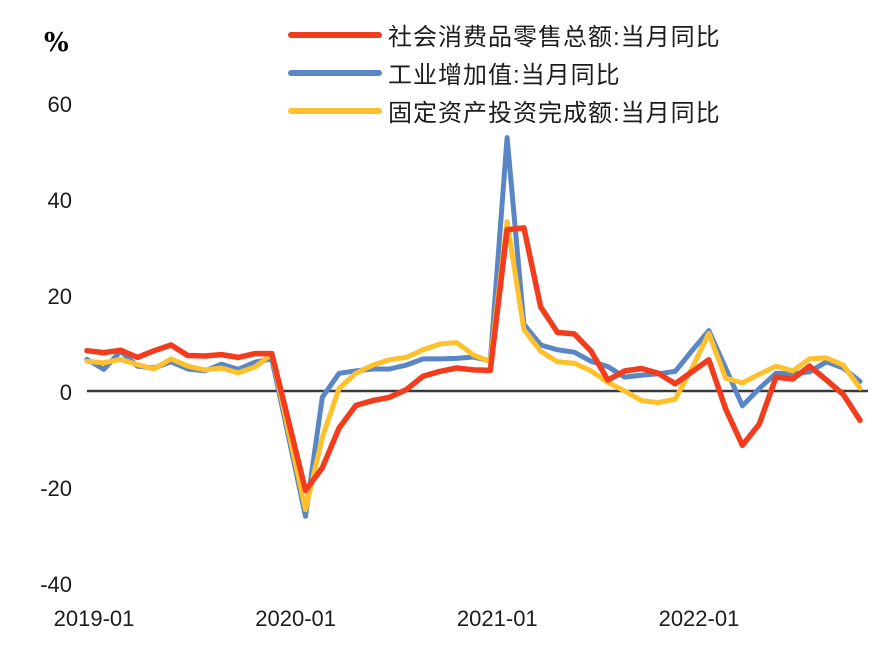  I want to click on legend-item-industrial: 工业增加值:当月同比, so click(504, 74).